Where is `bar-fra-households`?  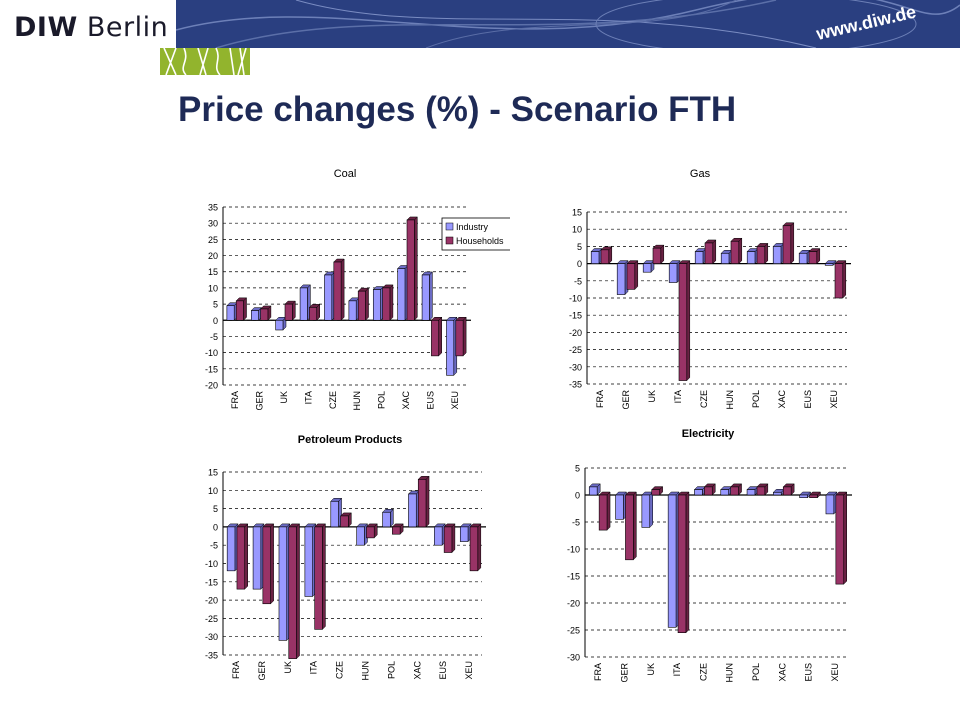 bar-fra-households is located at coordinates (241, 309).